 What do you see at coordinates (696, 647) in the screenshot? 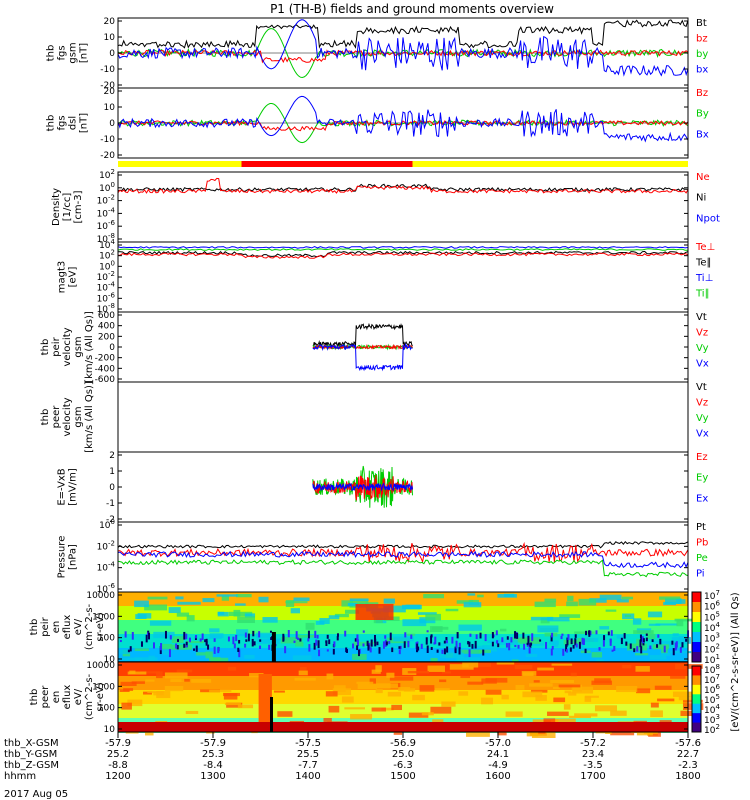
I see `colorbar-band` at bounding box center [696, 647].